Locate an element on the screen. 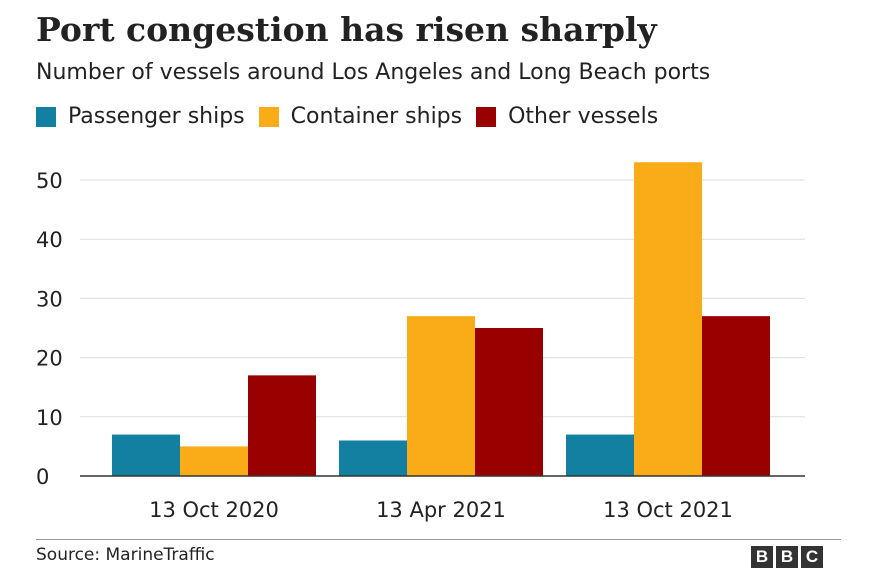  y-tick-label: 20 is located at coordinates (49, 359).